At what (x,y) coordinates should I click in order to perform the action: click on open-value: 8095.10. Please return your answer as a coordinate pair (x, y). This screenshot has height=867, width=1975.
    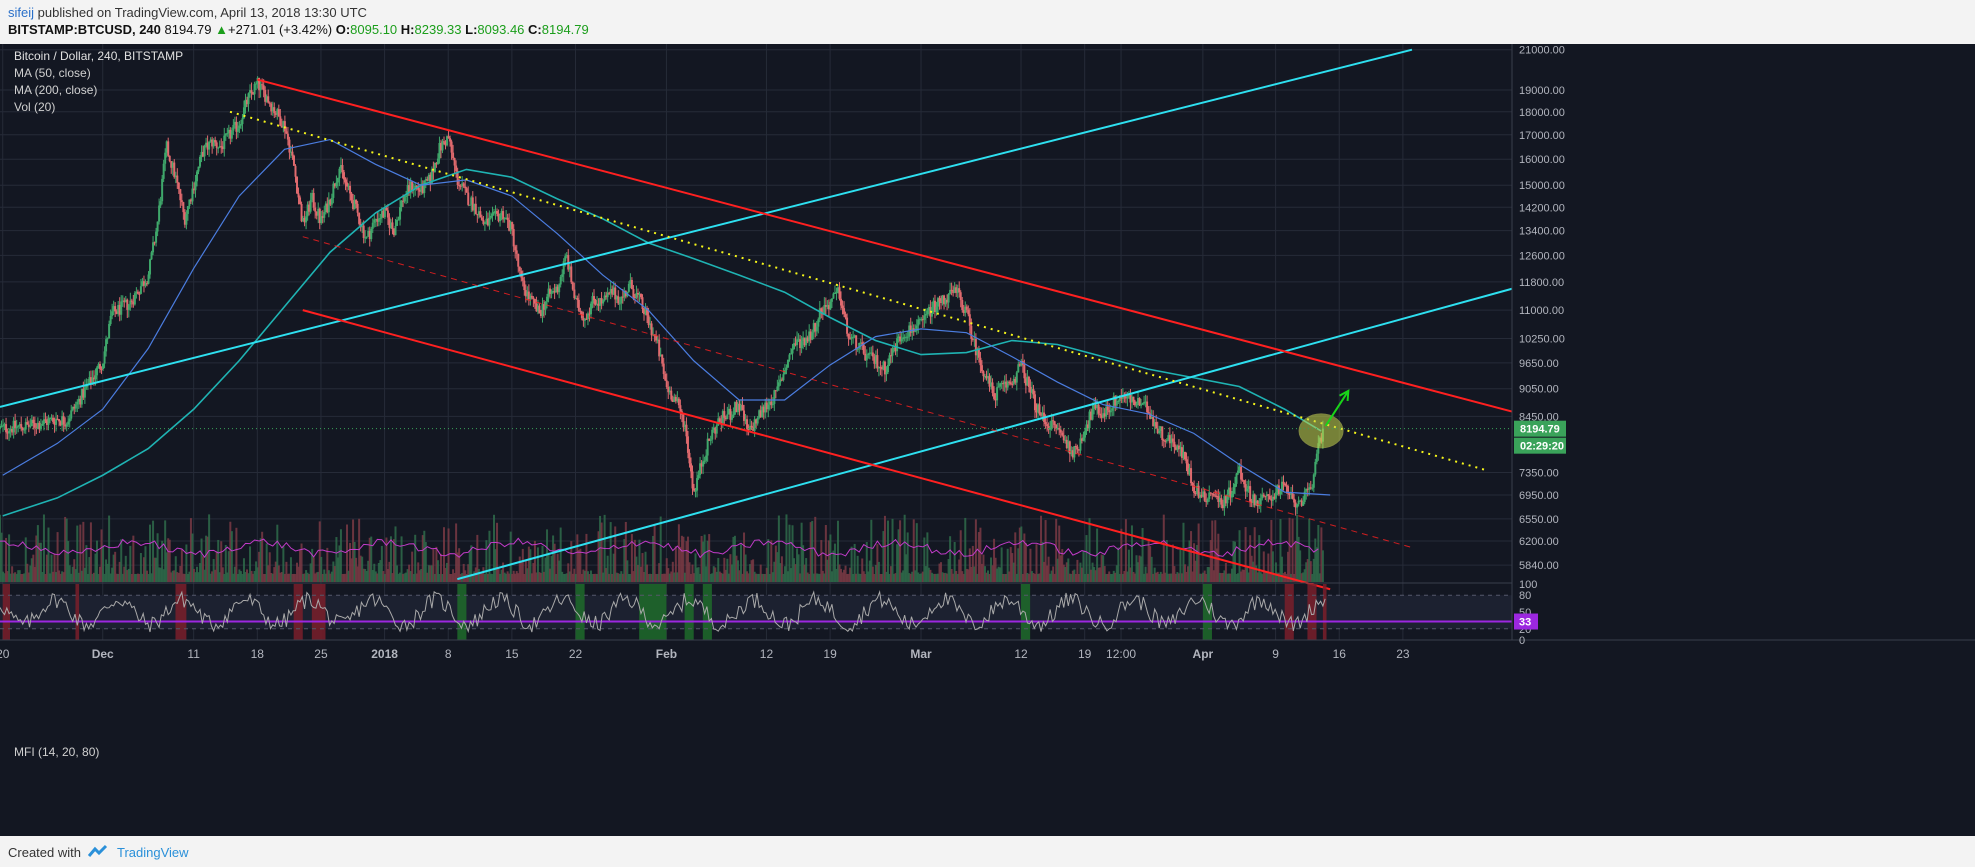
    Looking at the image, I should click on (374, 29).